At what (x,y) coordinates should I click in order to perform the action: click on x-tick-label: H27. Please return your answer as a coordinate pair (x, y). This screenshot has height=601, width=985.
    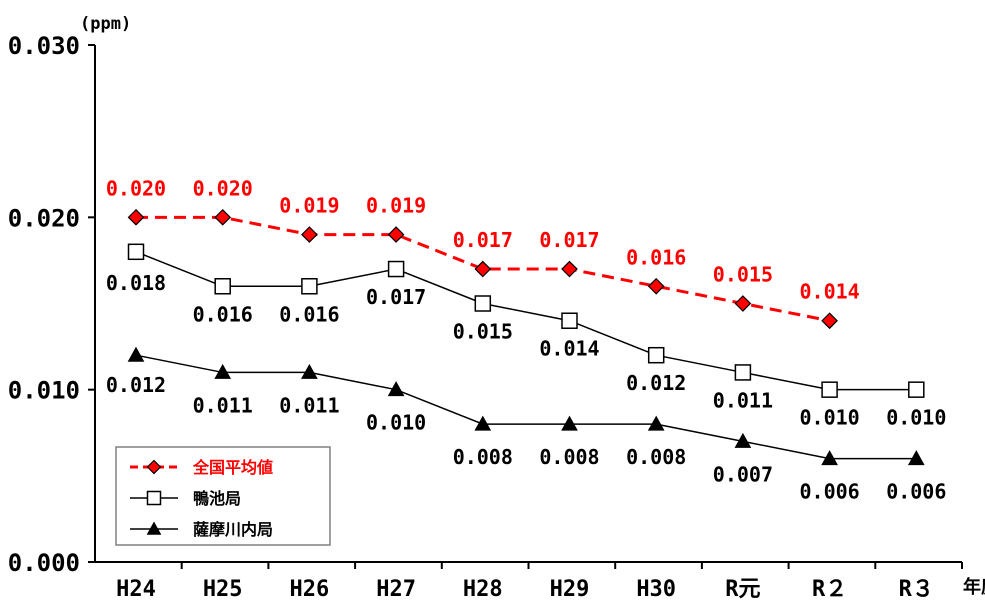
    Looking at the image, I should click on (396, 589).